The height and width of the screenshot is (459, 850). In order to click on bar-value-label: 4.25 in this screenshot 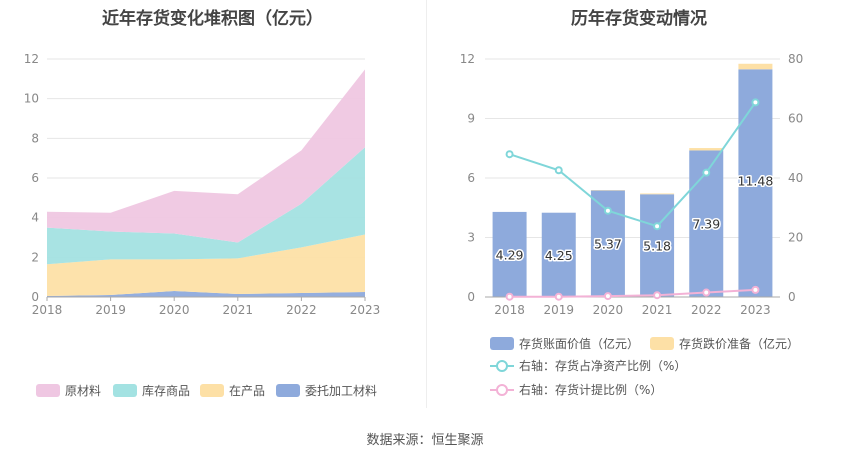, I will do `click(559, 255)`.